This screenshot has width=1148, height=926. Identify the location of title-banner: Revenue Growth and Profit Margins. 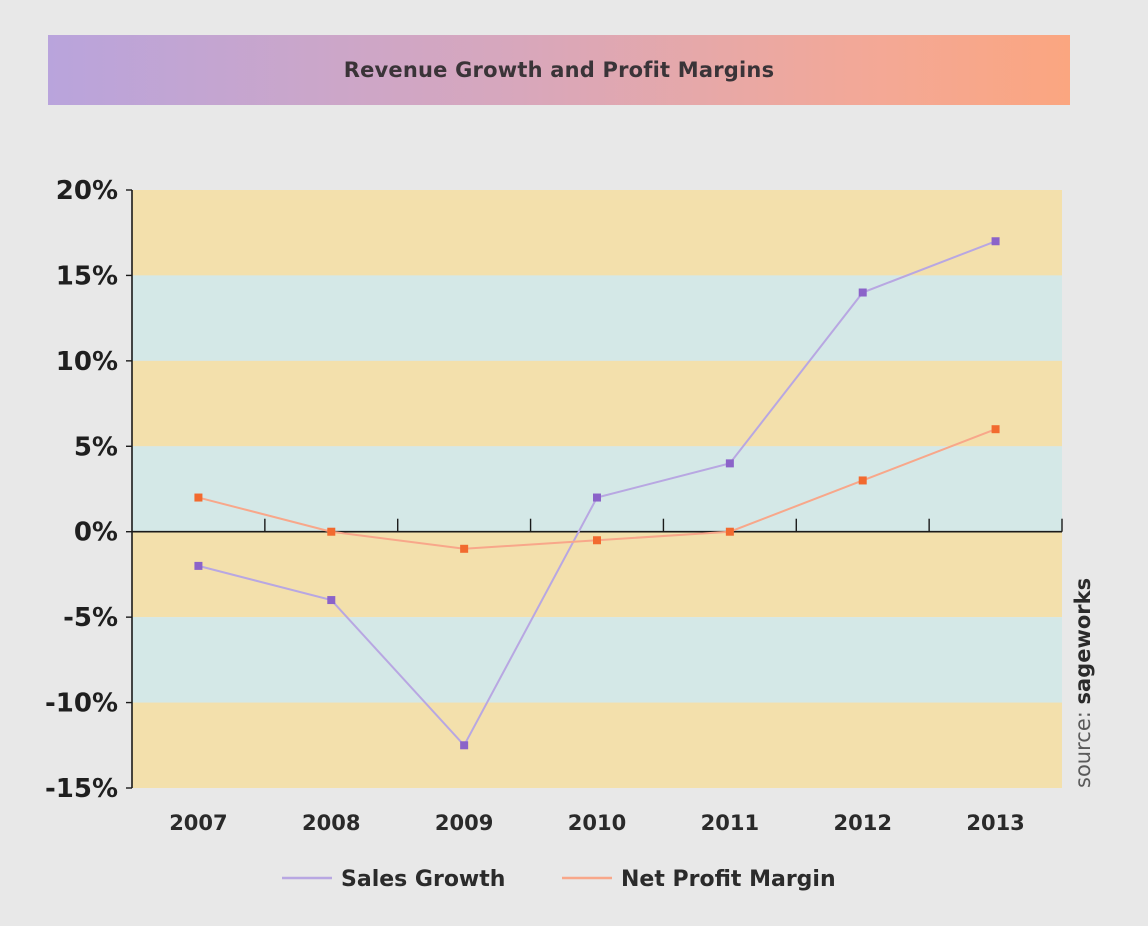
(559, 70).